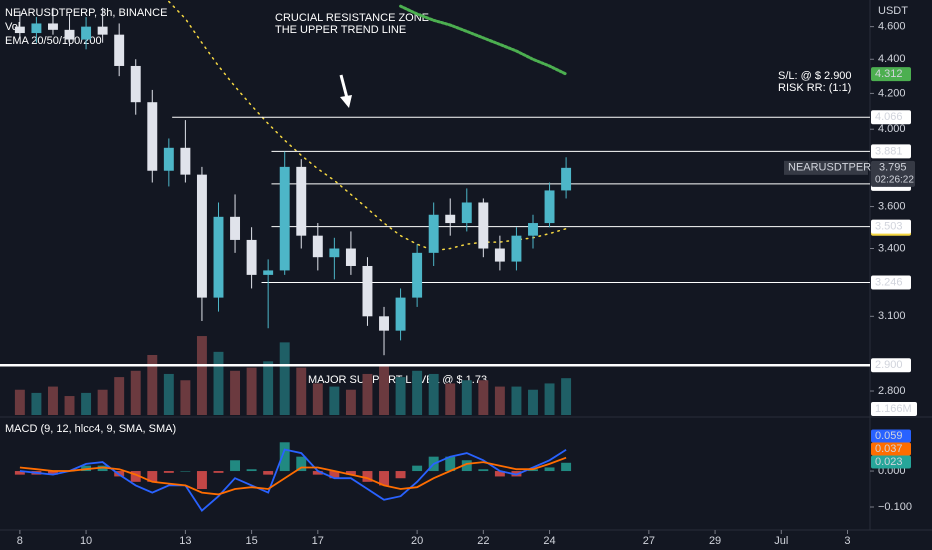  I want to click on last-price-box, so click(893, 173).